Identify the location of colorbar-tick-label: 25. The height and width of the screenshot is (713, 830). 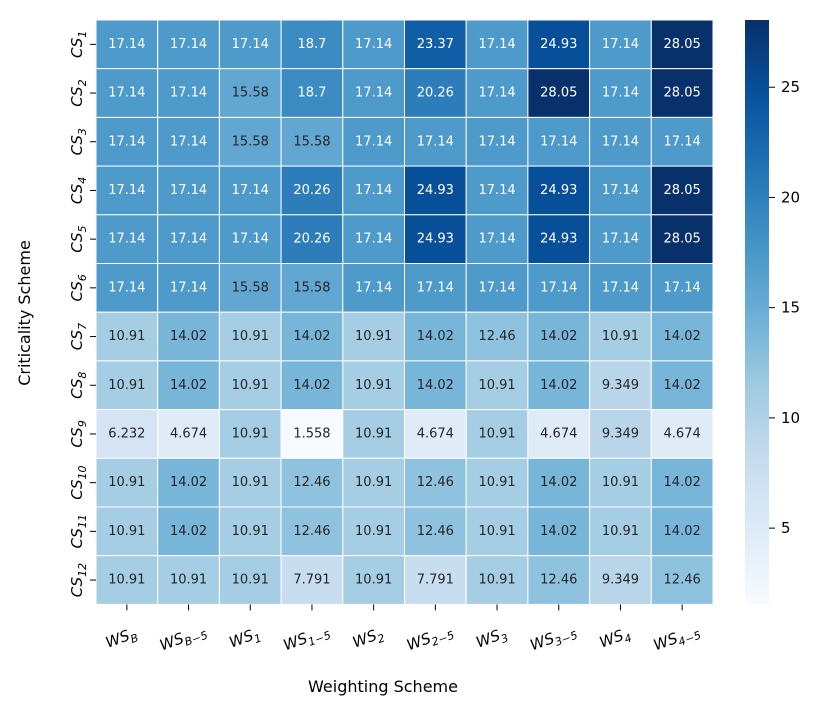
(790, 87).